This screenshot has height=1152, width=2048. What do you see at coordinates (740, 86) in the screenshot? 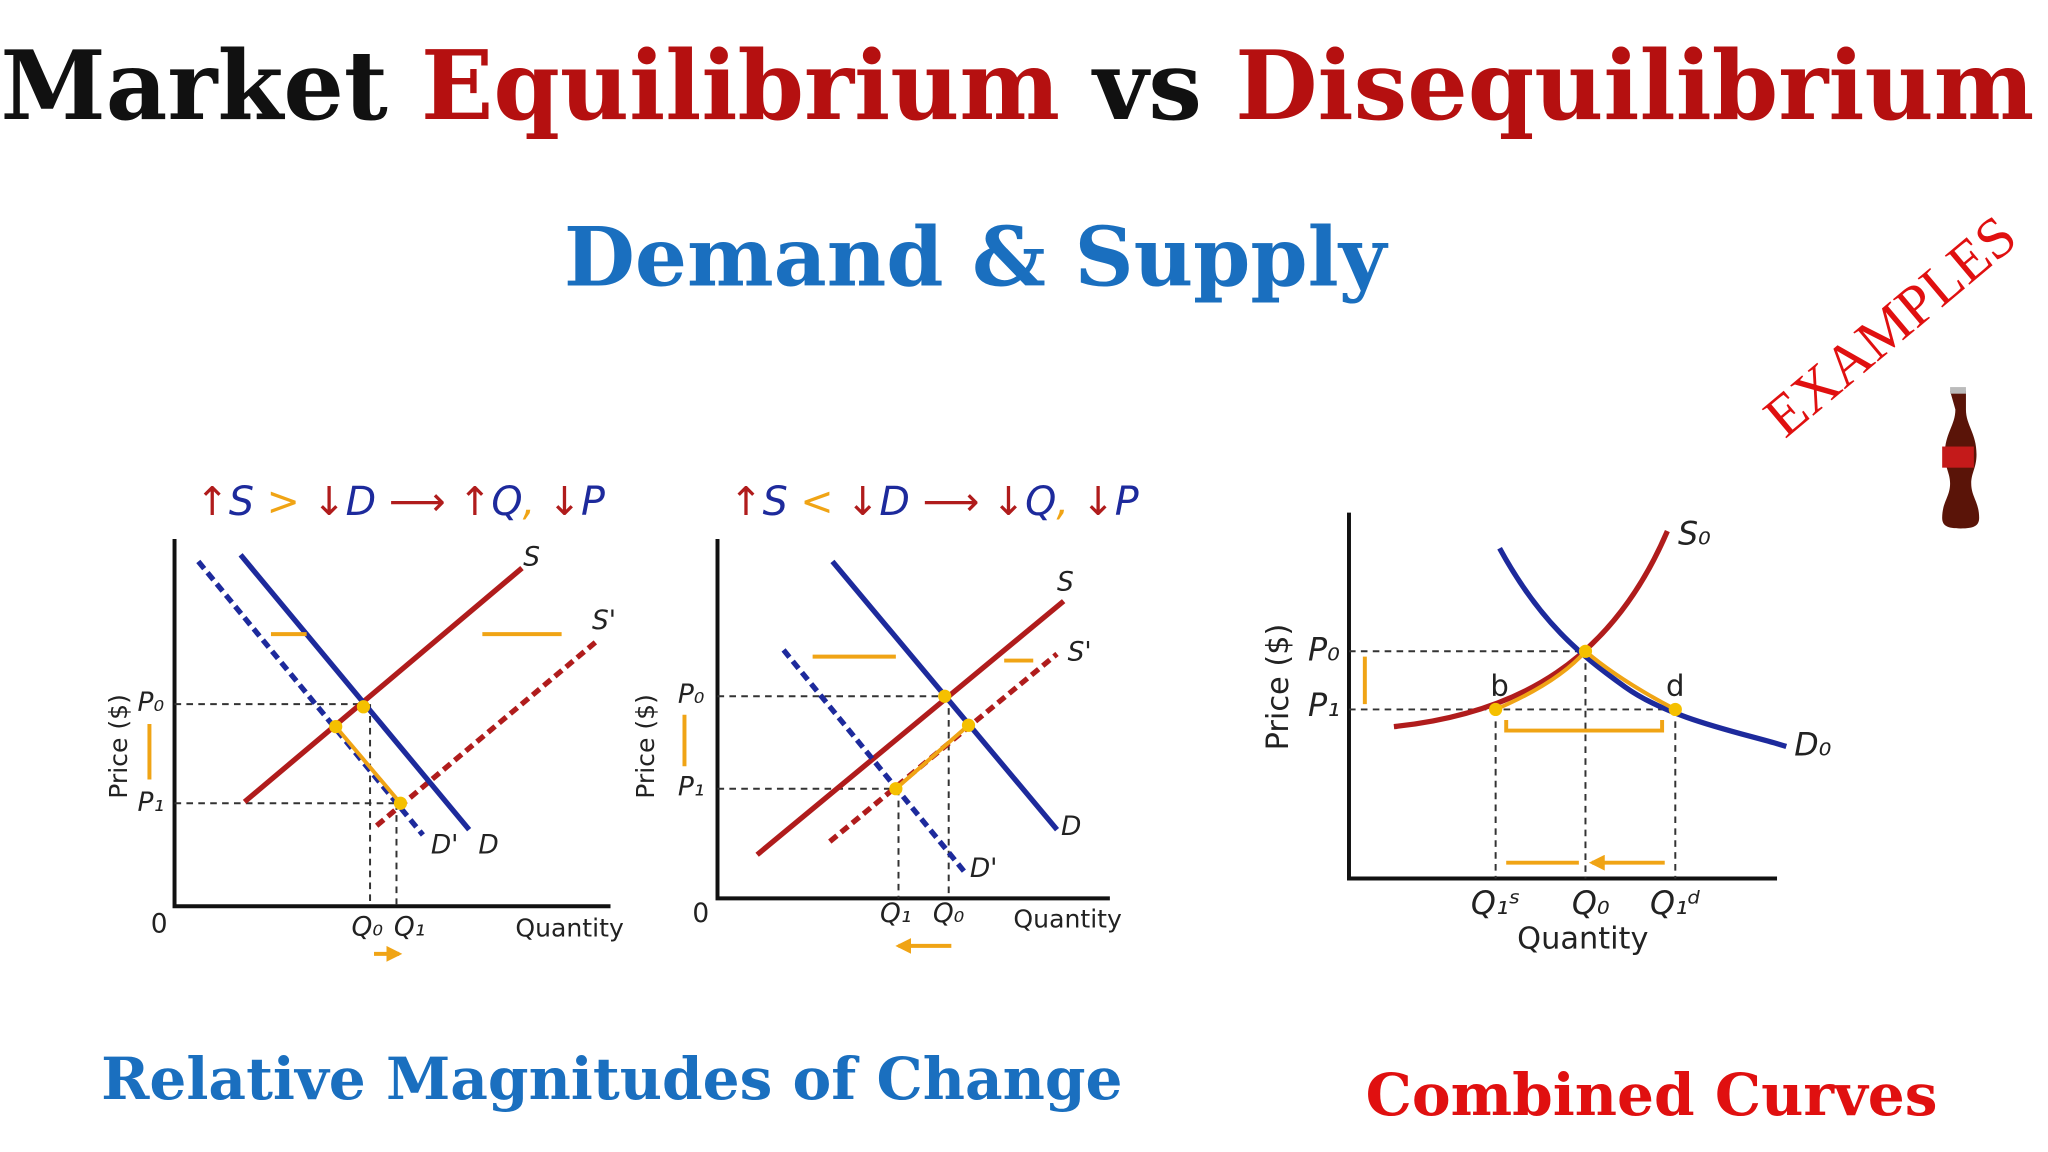
I see `text-part: Equilibrium` at bounding box center [740, 86].